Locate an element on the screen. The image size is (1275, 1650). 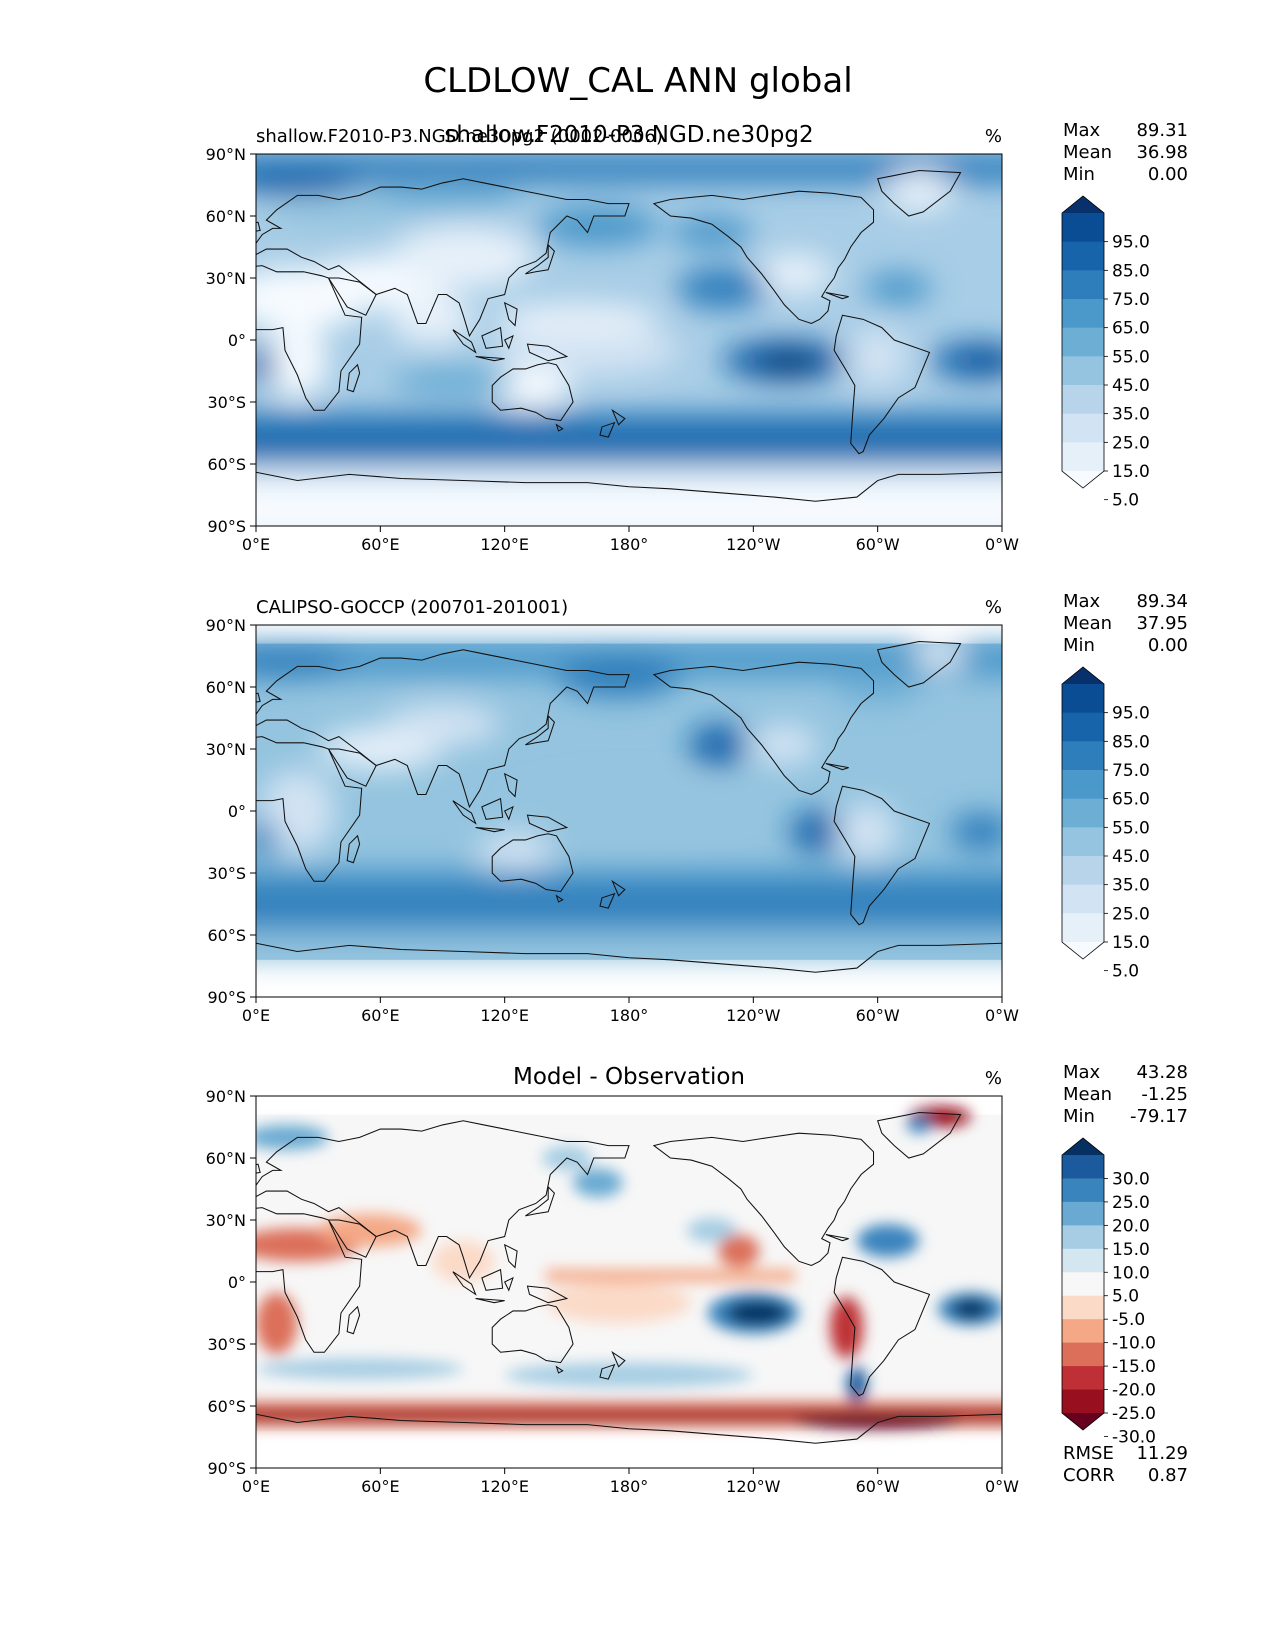
colorbar-label: 10.0 is located at coordinates (1131, 1273).